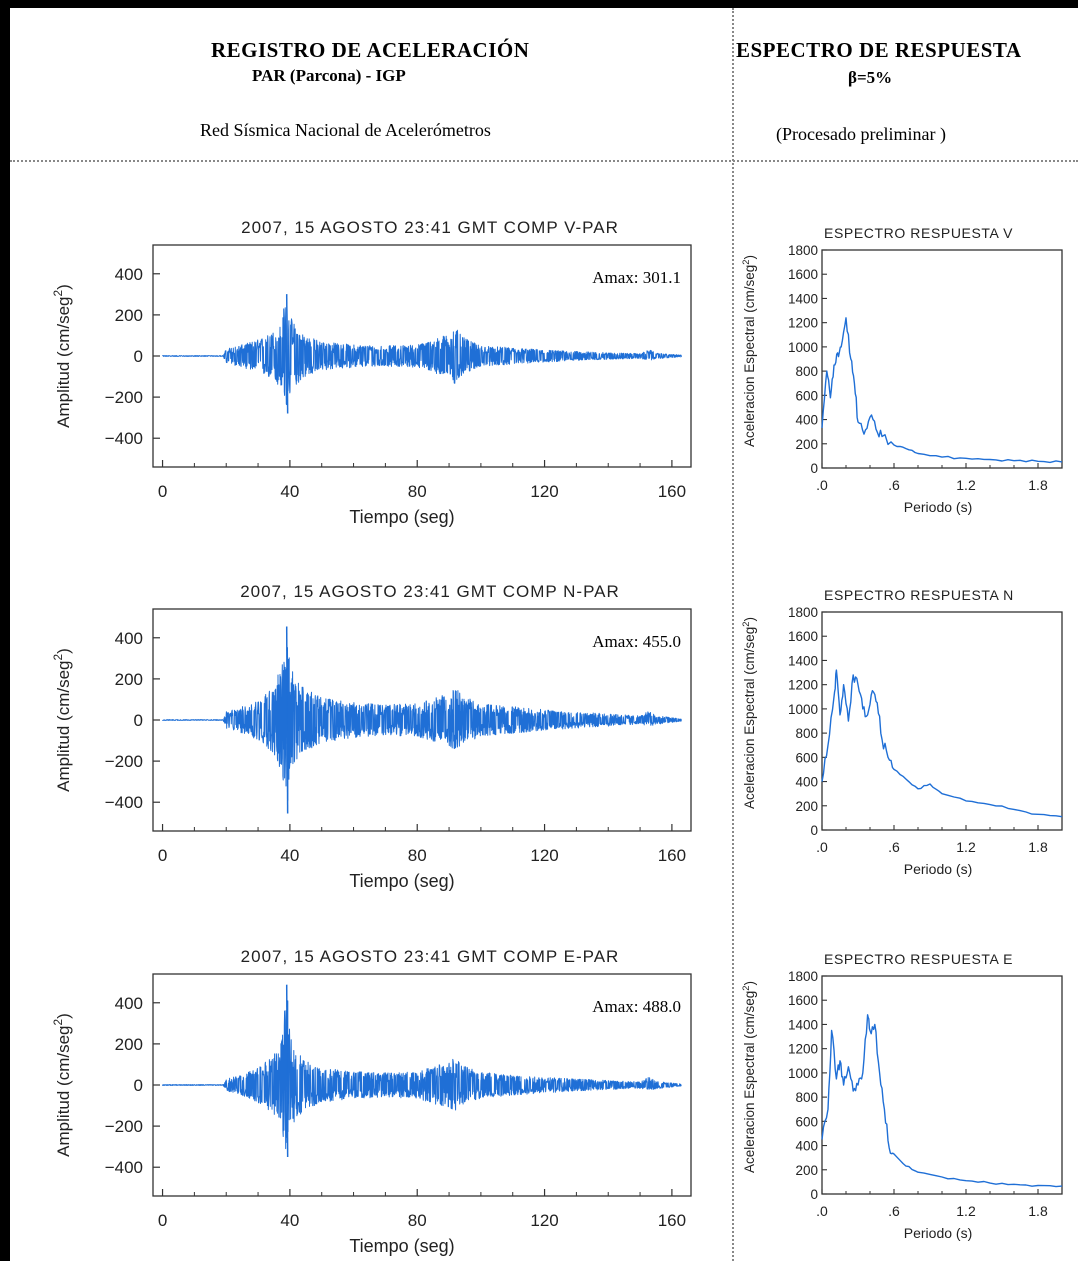 The image size is (1078, 1261). What do you see at coordinates (861, 134) in the screenshot?
I see `right-note: (Procesado preliminar )` at bounding box center [861, 134].